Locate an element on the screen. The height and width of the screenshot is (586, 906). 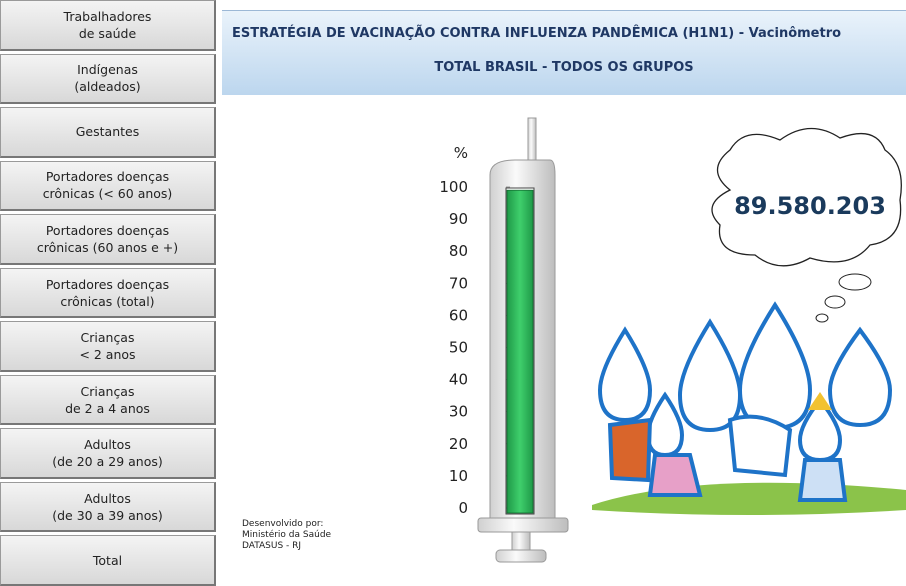
menu-button: Trabalhadores de saúde is located at coordinates (108, 25).